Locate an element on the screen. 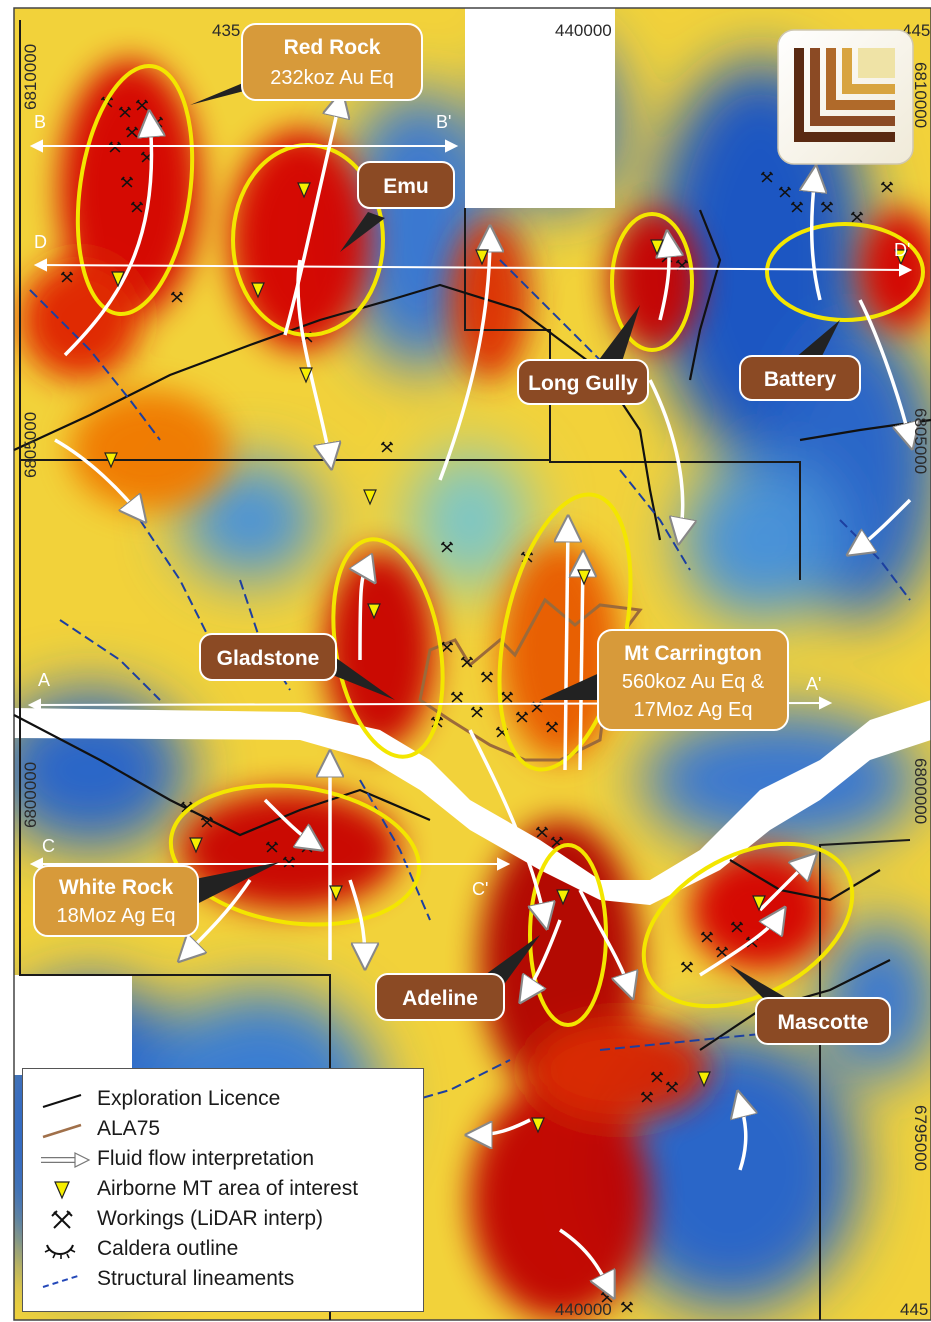 Image resolution: width=931 pixels, height=1322 pixels. section-b-prime-label: B' is located at coordinates (443, 122).